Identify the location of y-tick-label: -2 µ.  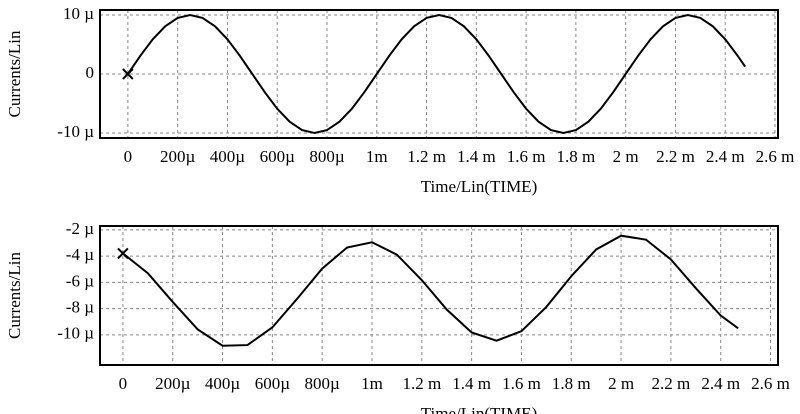
(80, 228).